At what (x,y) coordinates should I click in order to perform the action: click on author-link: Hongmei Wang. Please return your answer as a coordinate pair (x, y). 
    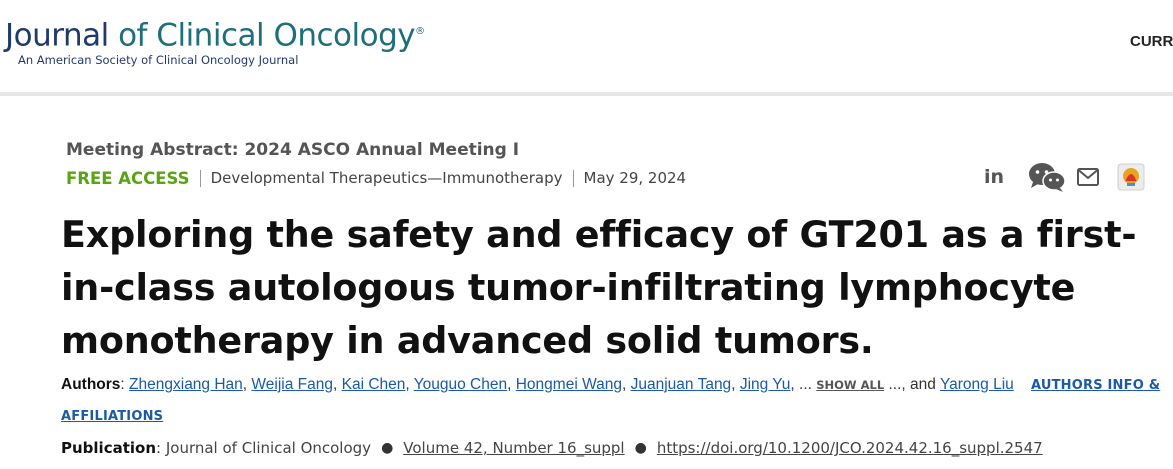
    Looking at the image, I should click on (568, 384).